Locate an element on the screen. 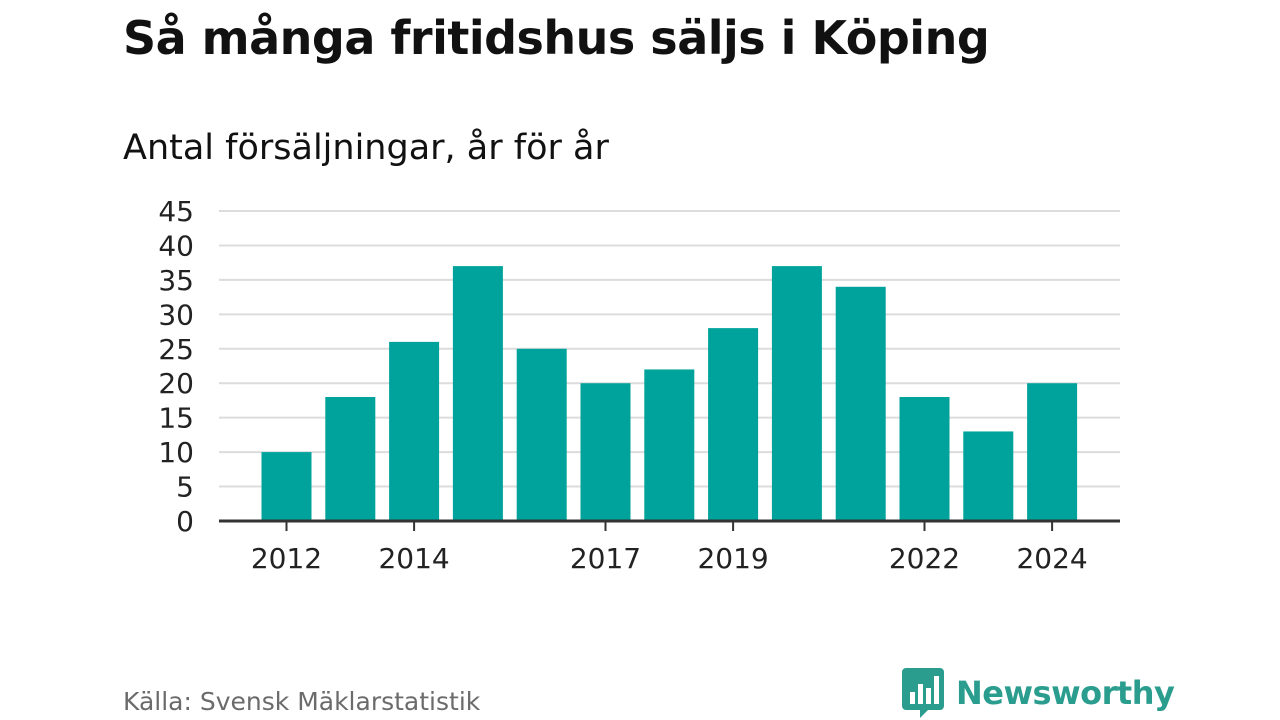 Image resolution: width=1280 pixels, height=720 pixels. x-tick-label: 2022 is located at coordinates (924, 558).